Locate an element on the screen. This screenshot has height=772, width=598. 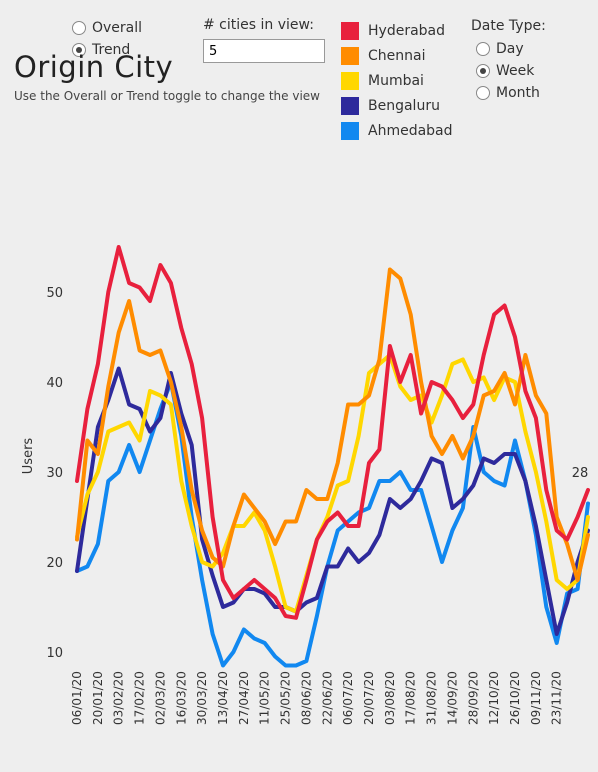
legend-swatch-chennai is located at coordinates (350, 56).